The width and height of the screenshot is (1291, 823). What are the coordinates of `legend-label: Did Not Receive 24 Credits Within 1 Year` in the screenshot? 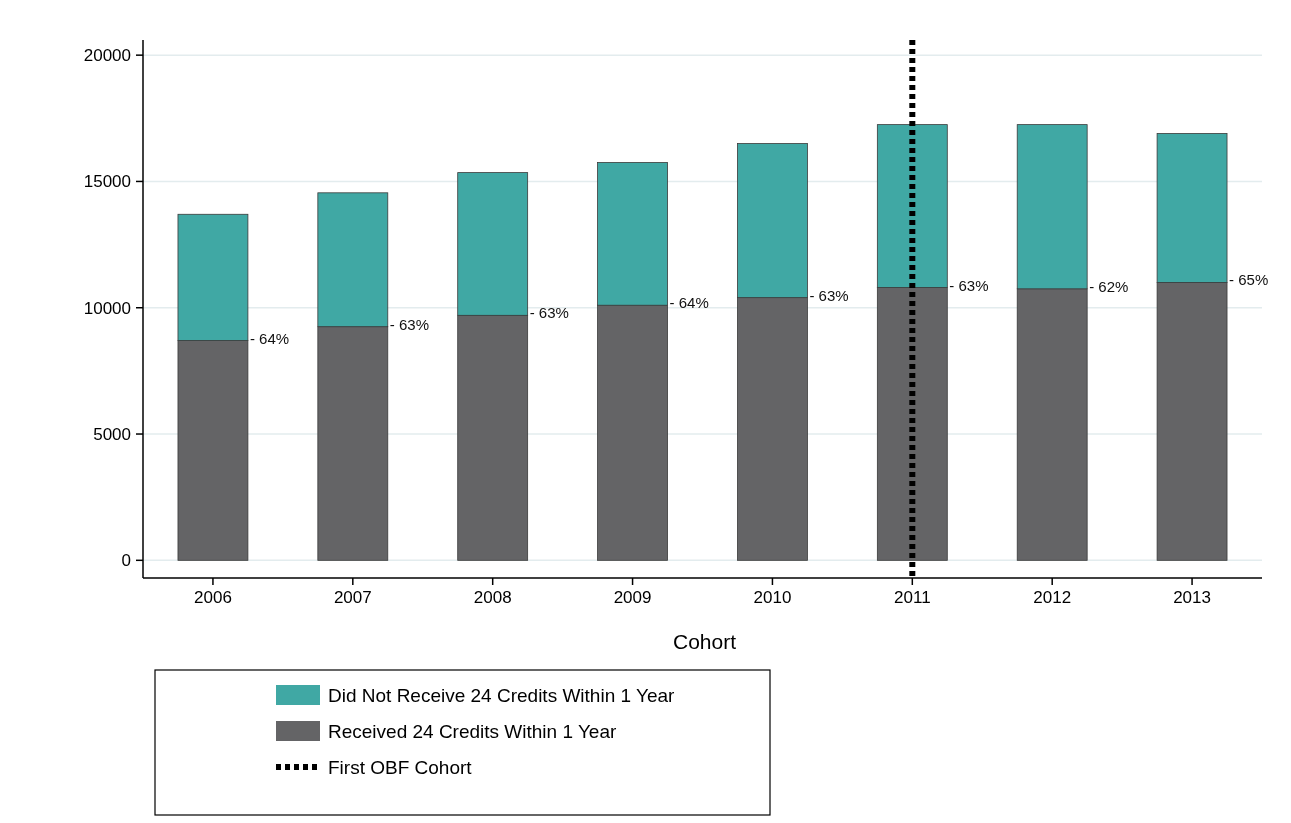 It's located at (502, 695).